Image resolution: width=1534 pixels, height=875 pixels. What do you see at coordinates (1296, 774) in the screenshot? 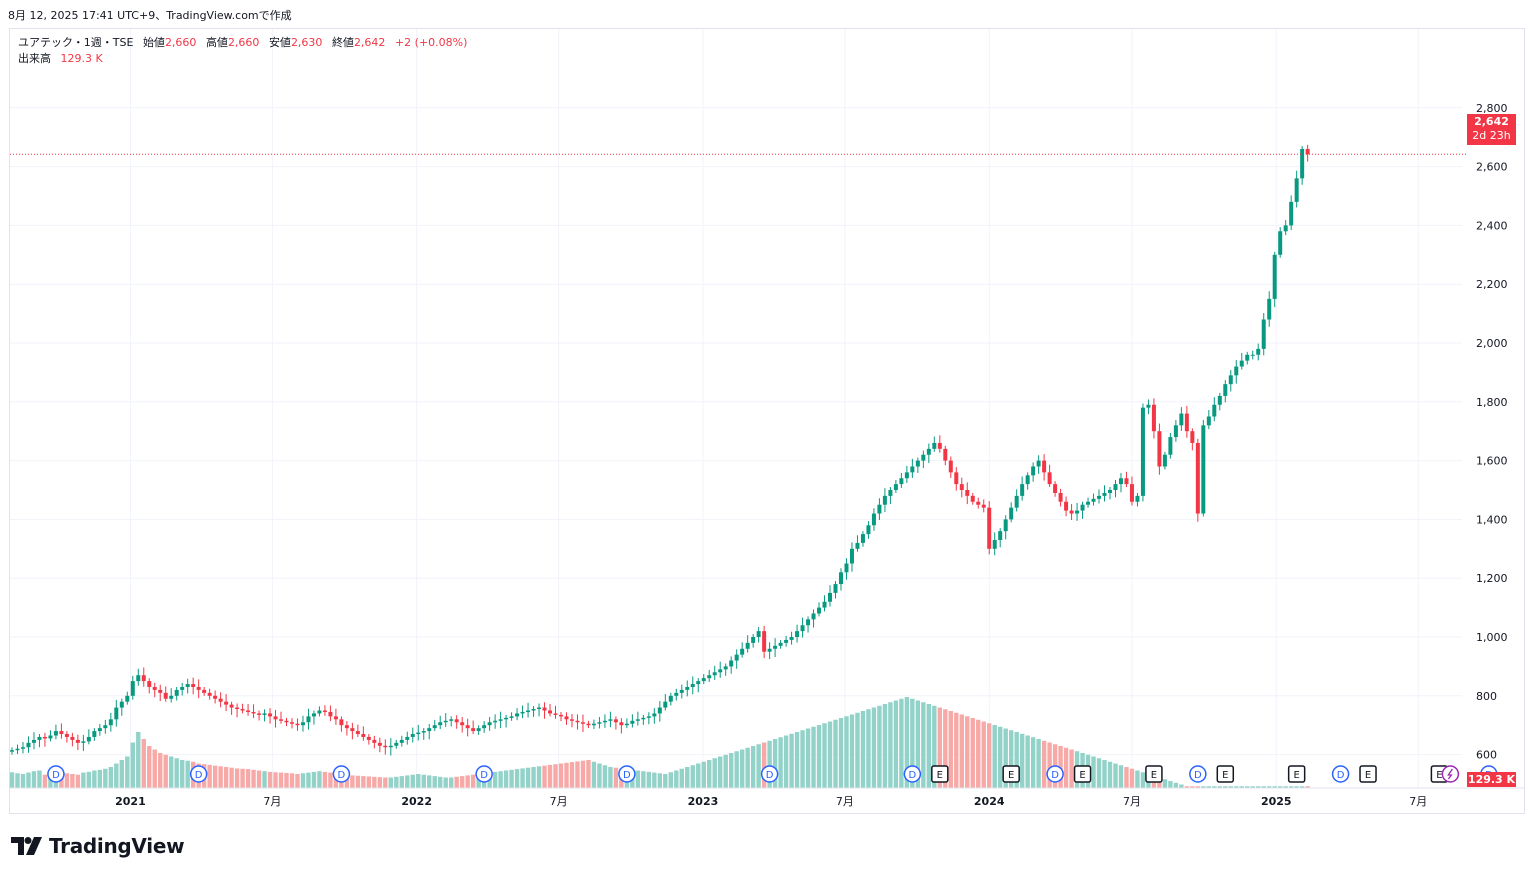
I see `earnings-marker` at bounding box center [1296, 774].